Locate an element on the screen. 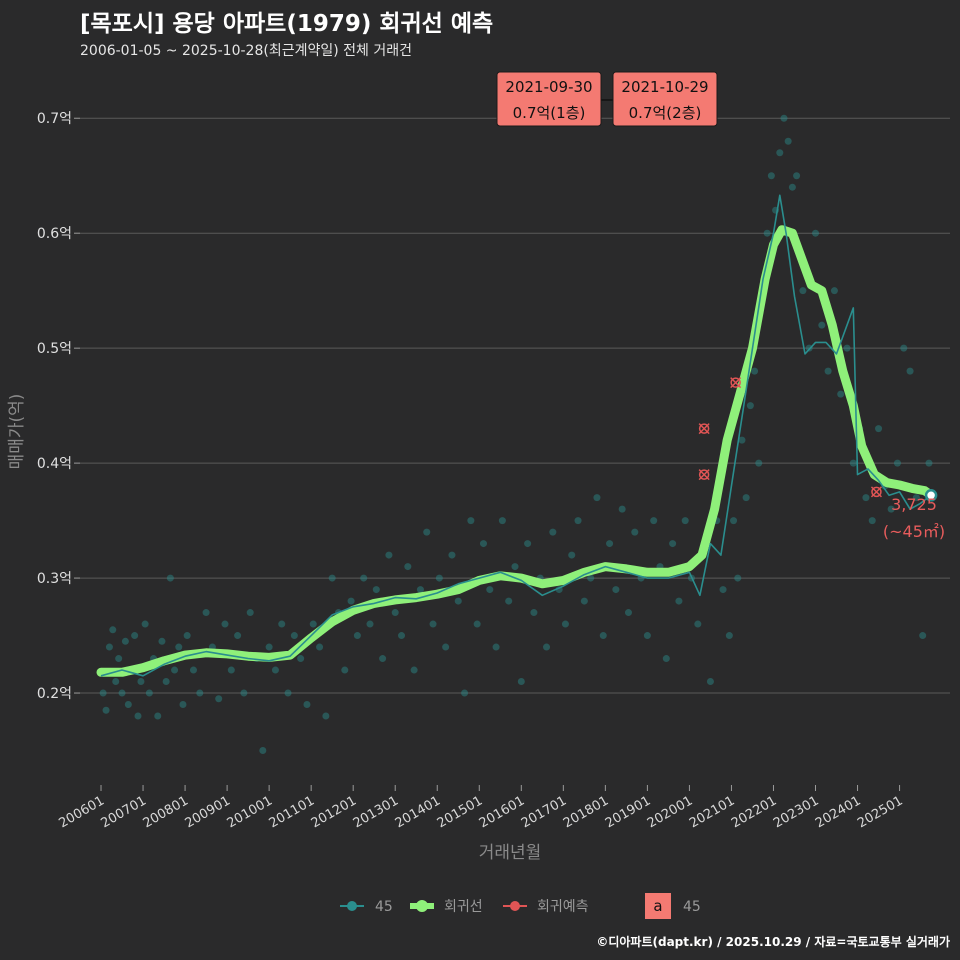  x-tick-label: 201401 is located at coordinates (418, 812).